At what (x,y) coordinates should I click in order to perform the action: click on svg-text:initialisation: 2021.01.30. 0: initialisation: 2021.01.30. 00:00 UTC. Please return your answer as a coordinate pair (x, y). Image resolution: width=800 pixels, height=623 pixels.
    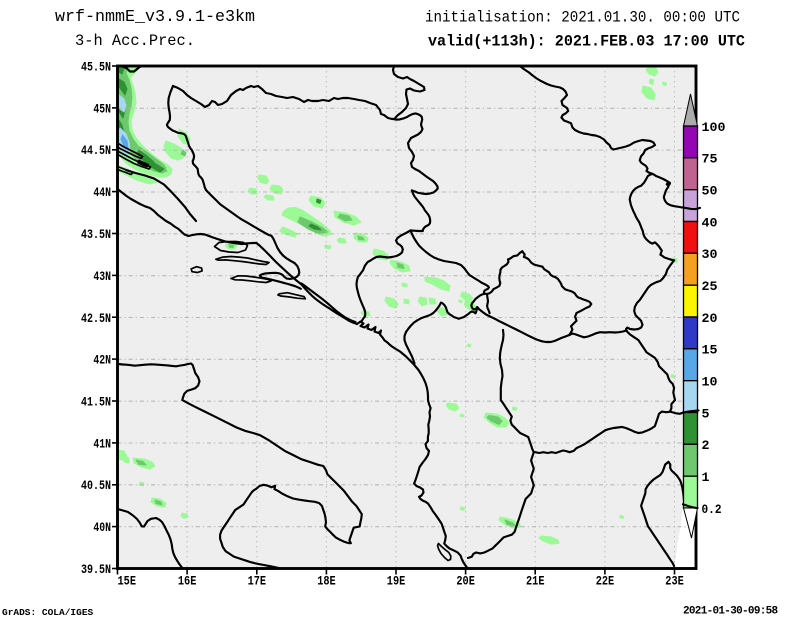
    Looking at the image, I should click on (582, 18).